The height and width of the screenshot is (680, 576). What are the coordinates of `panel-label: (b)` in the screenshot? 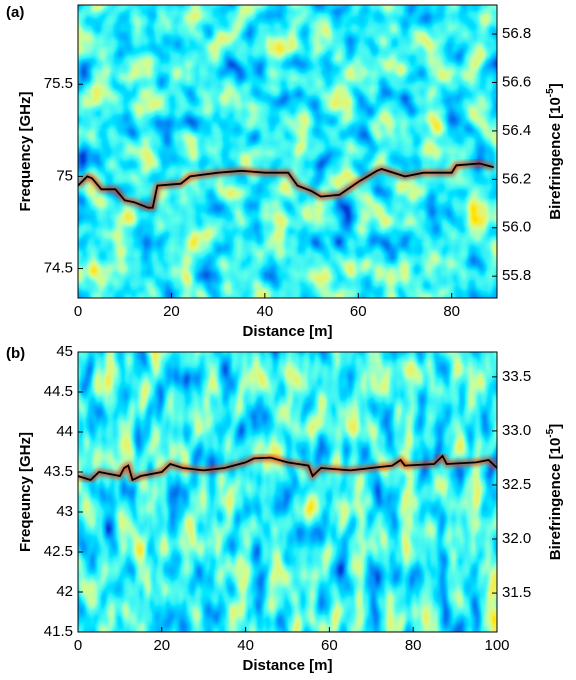 It's located at (15, 353).